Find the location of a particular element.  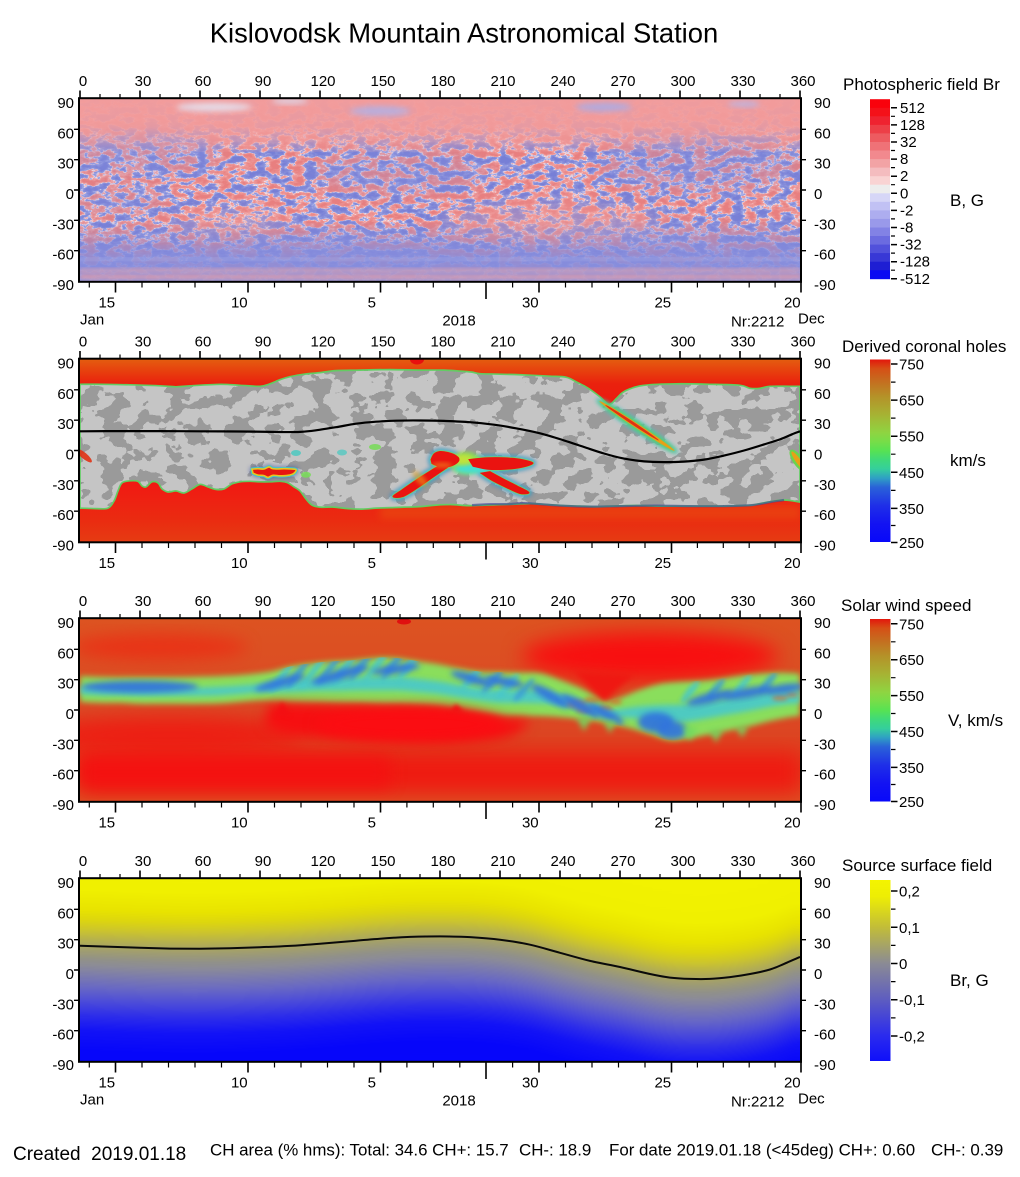

svg-text: Created 2019.01.18 is located at coordinates (99, 1154).